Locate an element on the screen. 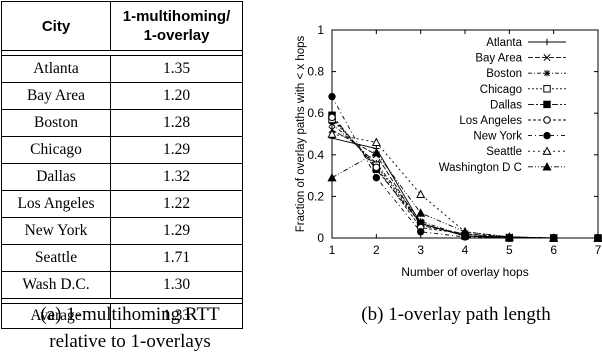  caption-b: (b) 1-overlay path length is located at coordinates (456, 314).